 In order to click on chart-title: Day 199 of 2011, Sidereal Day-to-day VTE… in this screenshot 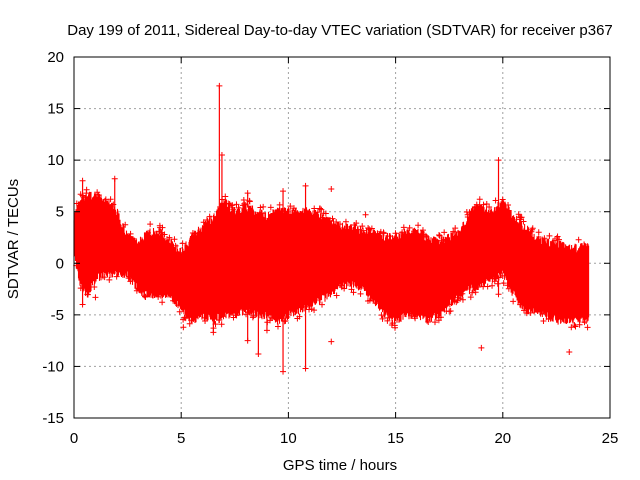, I will do `click(340, 30)`.